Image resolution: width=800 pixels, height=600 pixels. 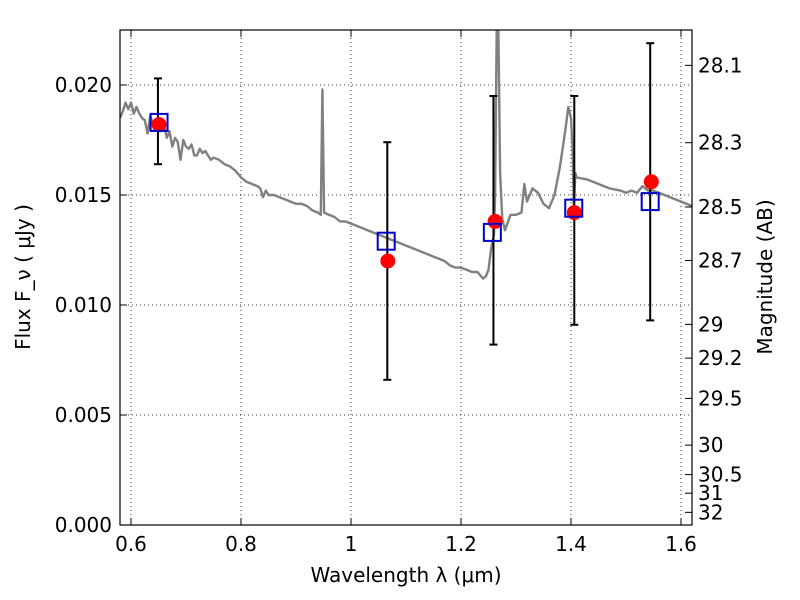 I want to click on mag-tick-label: 30.5, so click(x=720, y=475).